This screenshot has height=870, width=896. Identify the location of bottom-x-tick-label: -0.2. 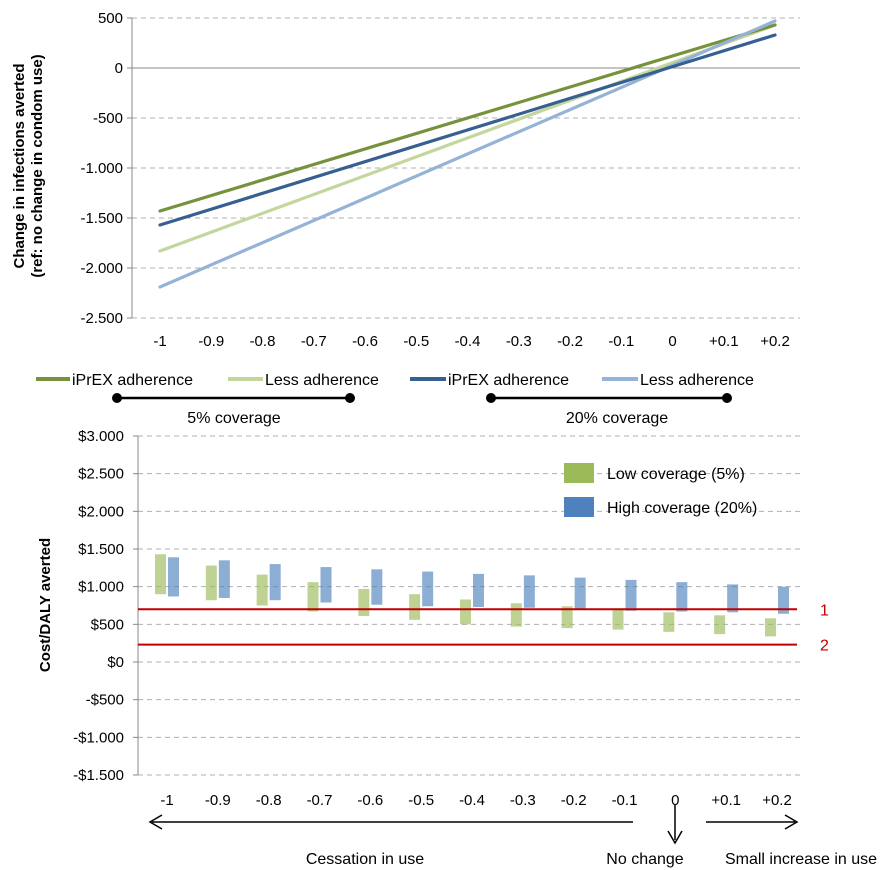
(574, 800).